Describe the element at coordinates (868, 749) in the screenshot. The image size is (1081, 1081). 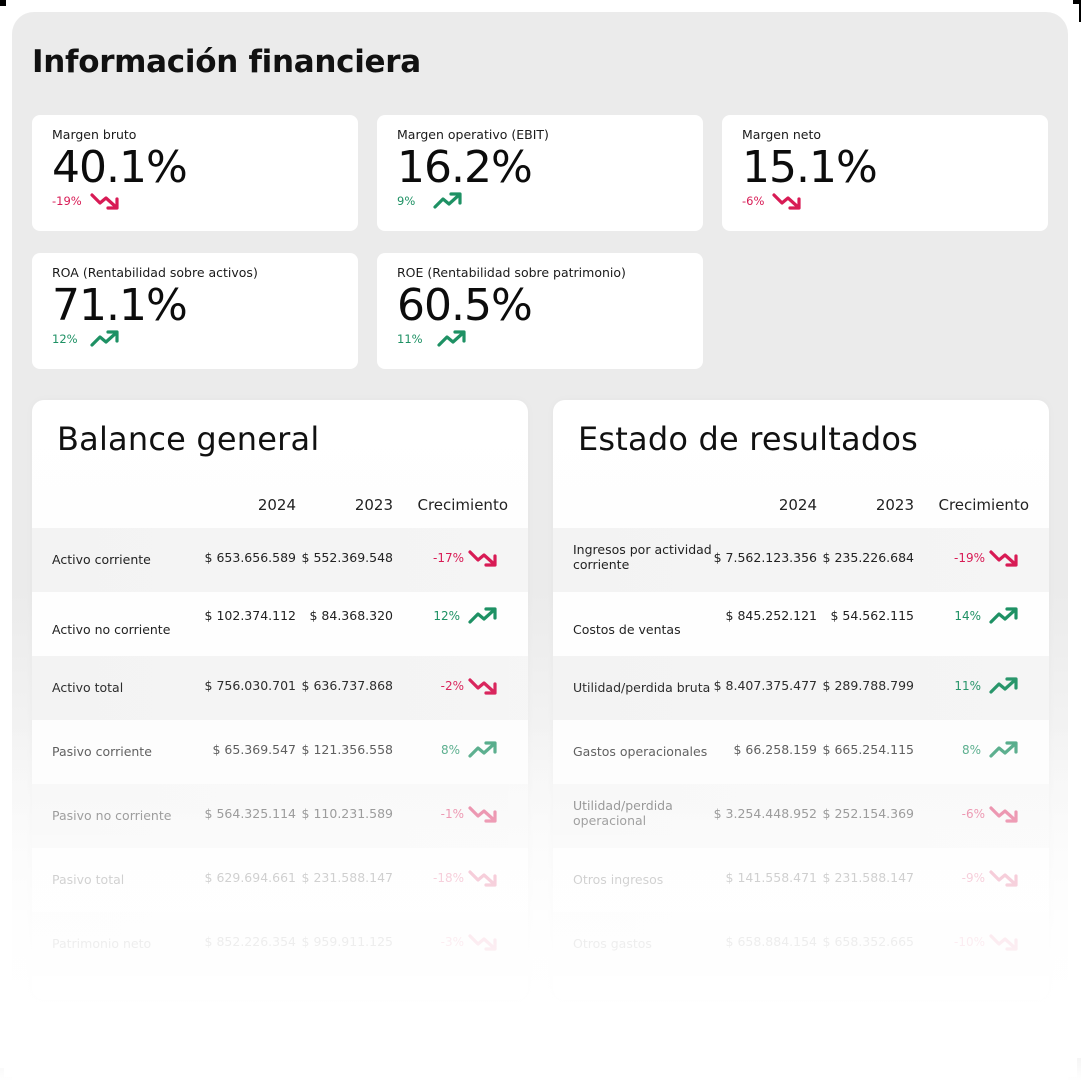
I see `value-2023: $ 665.254.115` at that location.